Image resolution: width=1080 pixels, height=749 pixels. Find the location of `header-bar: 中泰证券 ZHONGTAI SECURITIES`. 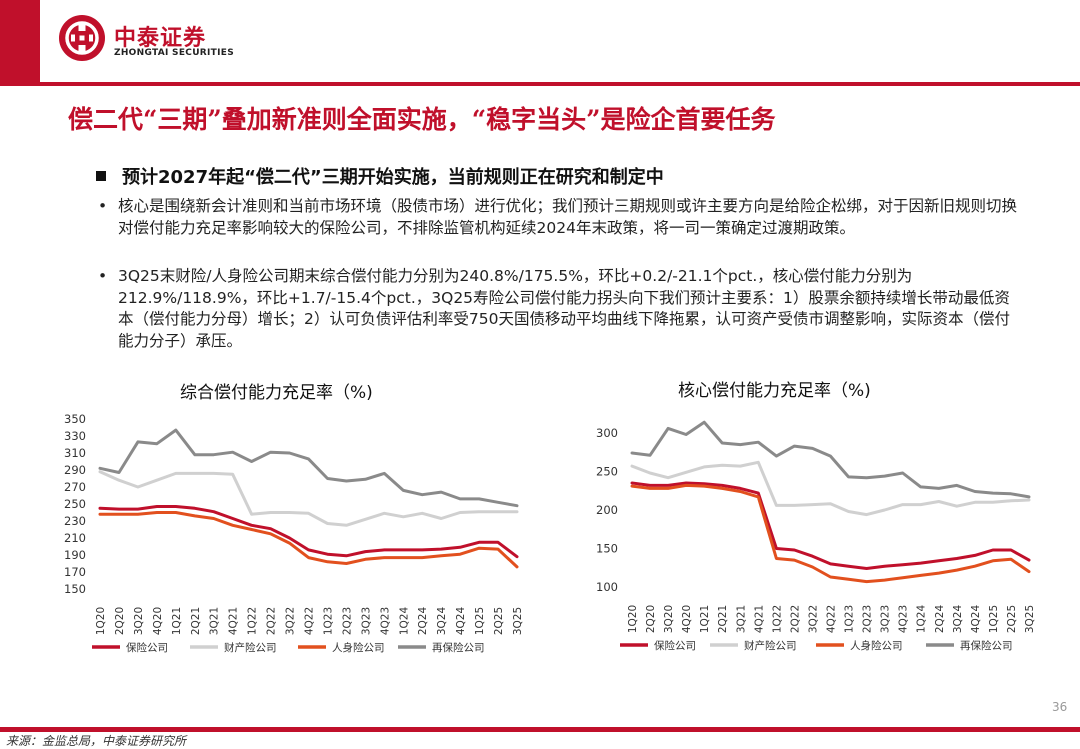

header-bar: 中泰证券 ZHONGTAI SECURITIES is located at coordinates (540, 42).